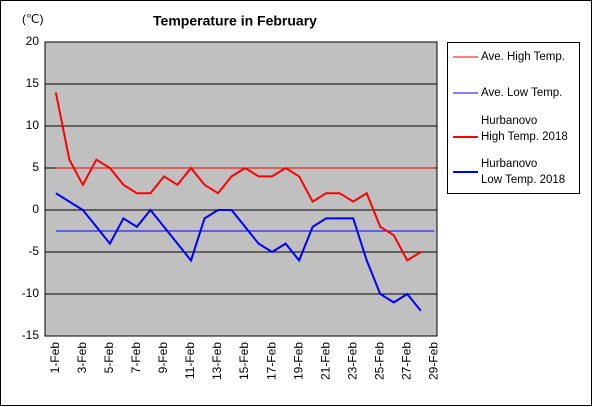 Image resolution: width=593 pixels, height=407 pixels. What do you see at coordinates (35, 167) in the screenshot?
I see `y-tick-label: 5` at bounding box center [35, 167].